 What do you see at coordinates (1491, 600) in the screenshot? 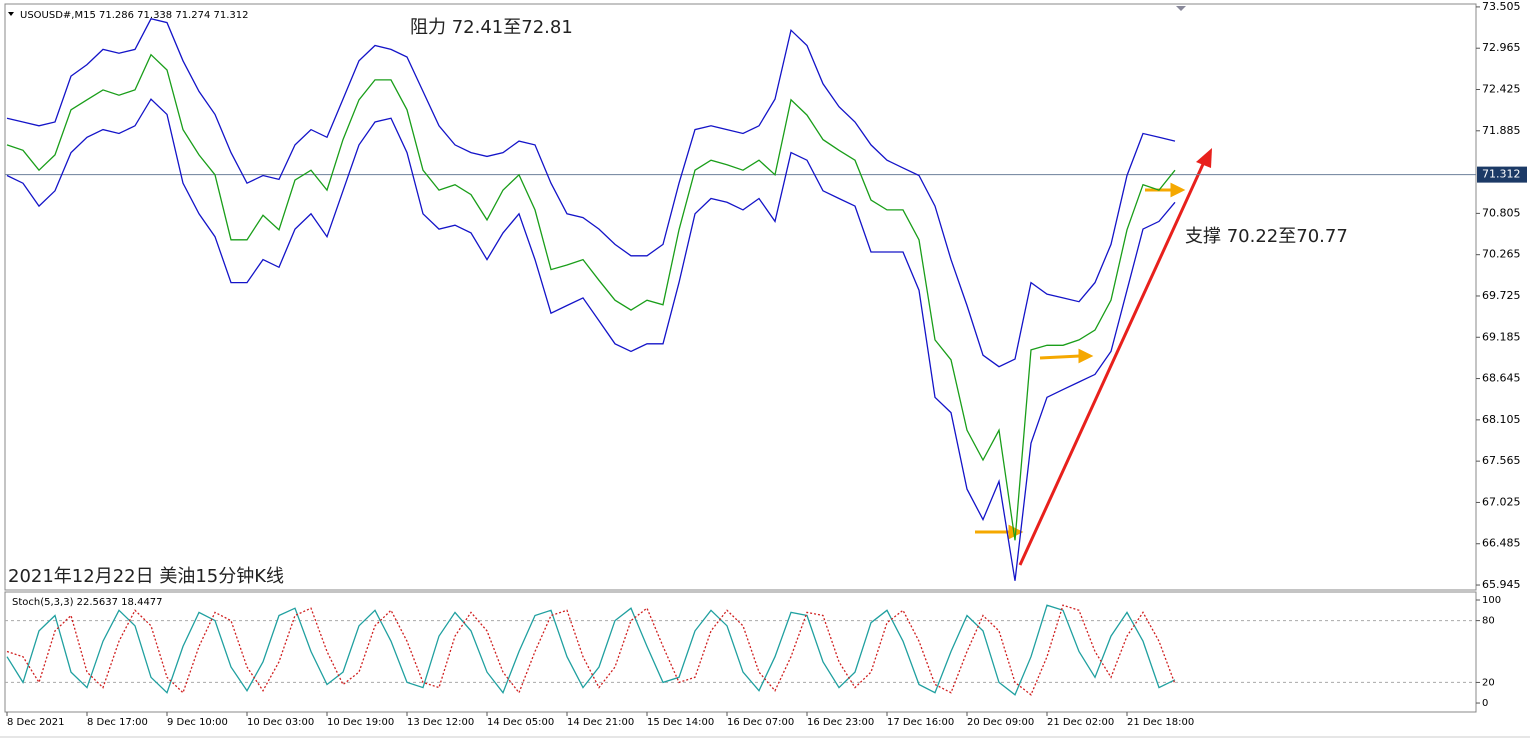
I see `y-tick-label: 100` at bounding box center [1491, 600].